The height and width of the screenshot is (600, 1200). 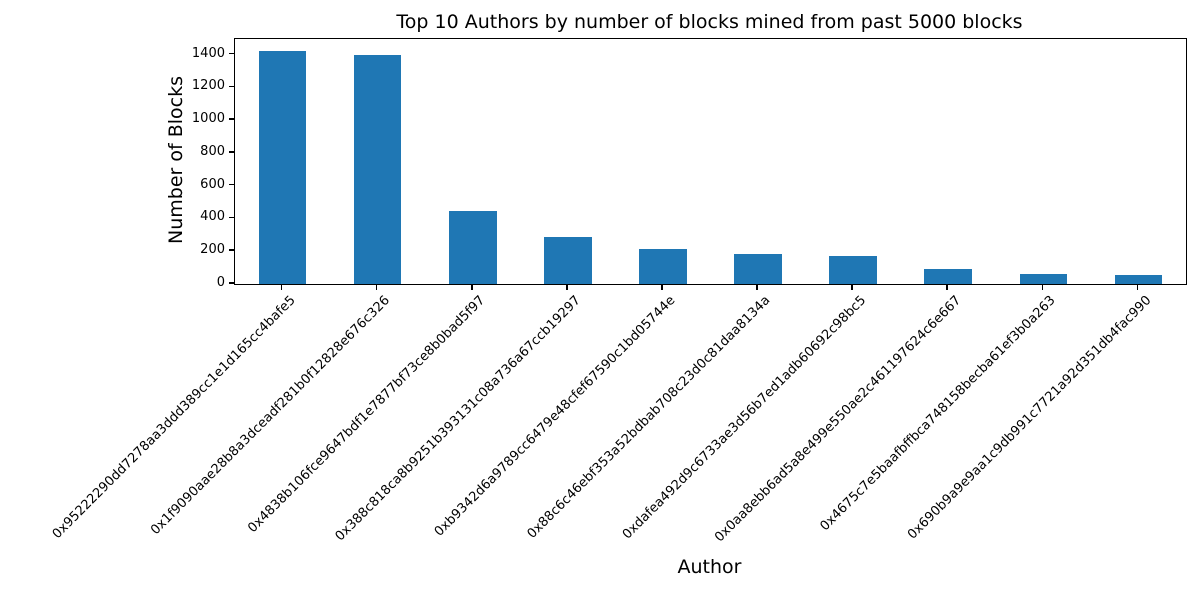 What do you see at coordinates (212, 184) in the screenshot?
I see `y-tick-label: 600` at bounding box center [212, 184].